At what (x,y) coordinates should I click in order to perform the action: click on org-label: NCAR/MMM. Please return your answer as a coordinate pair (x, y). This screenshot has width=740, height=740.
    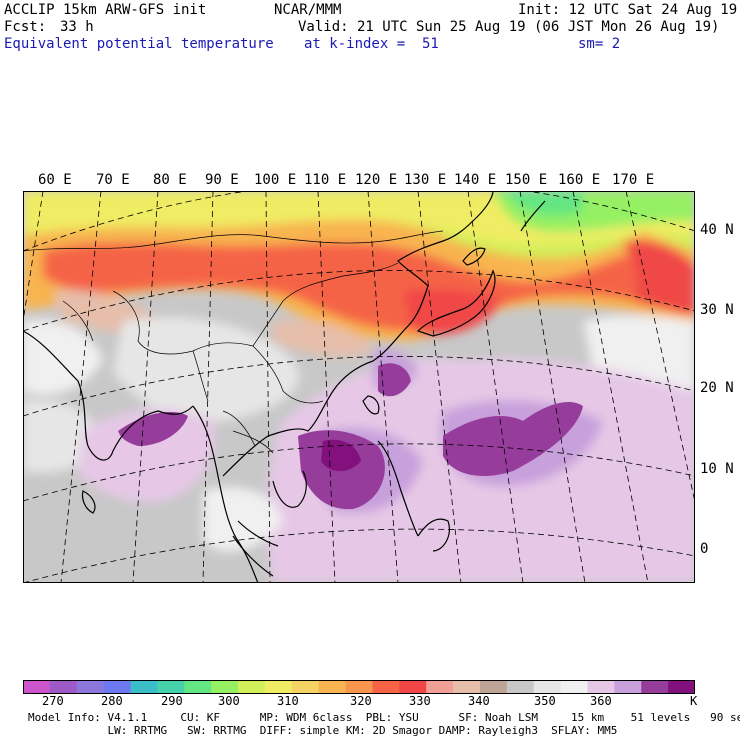
    Looking at the image, I should click on (308, 10).